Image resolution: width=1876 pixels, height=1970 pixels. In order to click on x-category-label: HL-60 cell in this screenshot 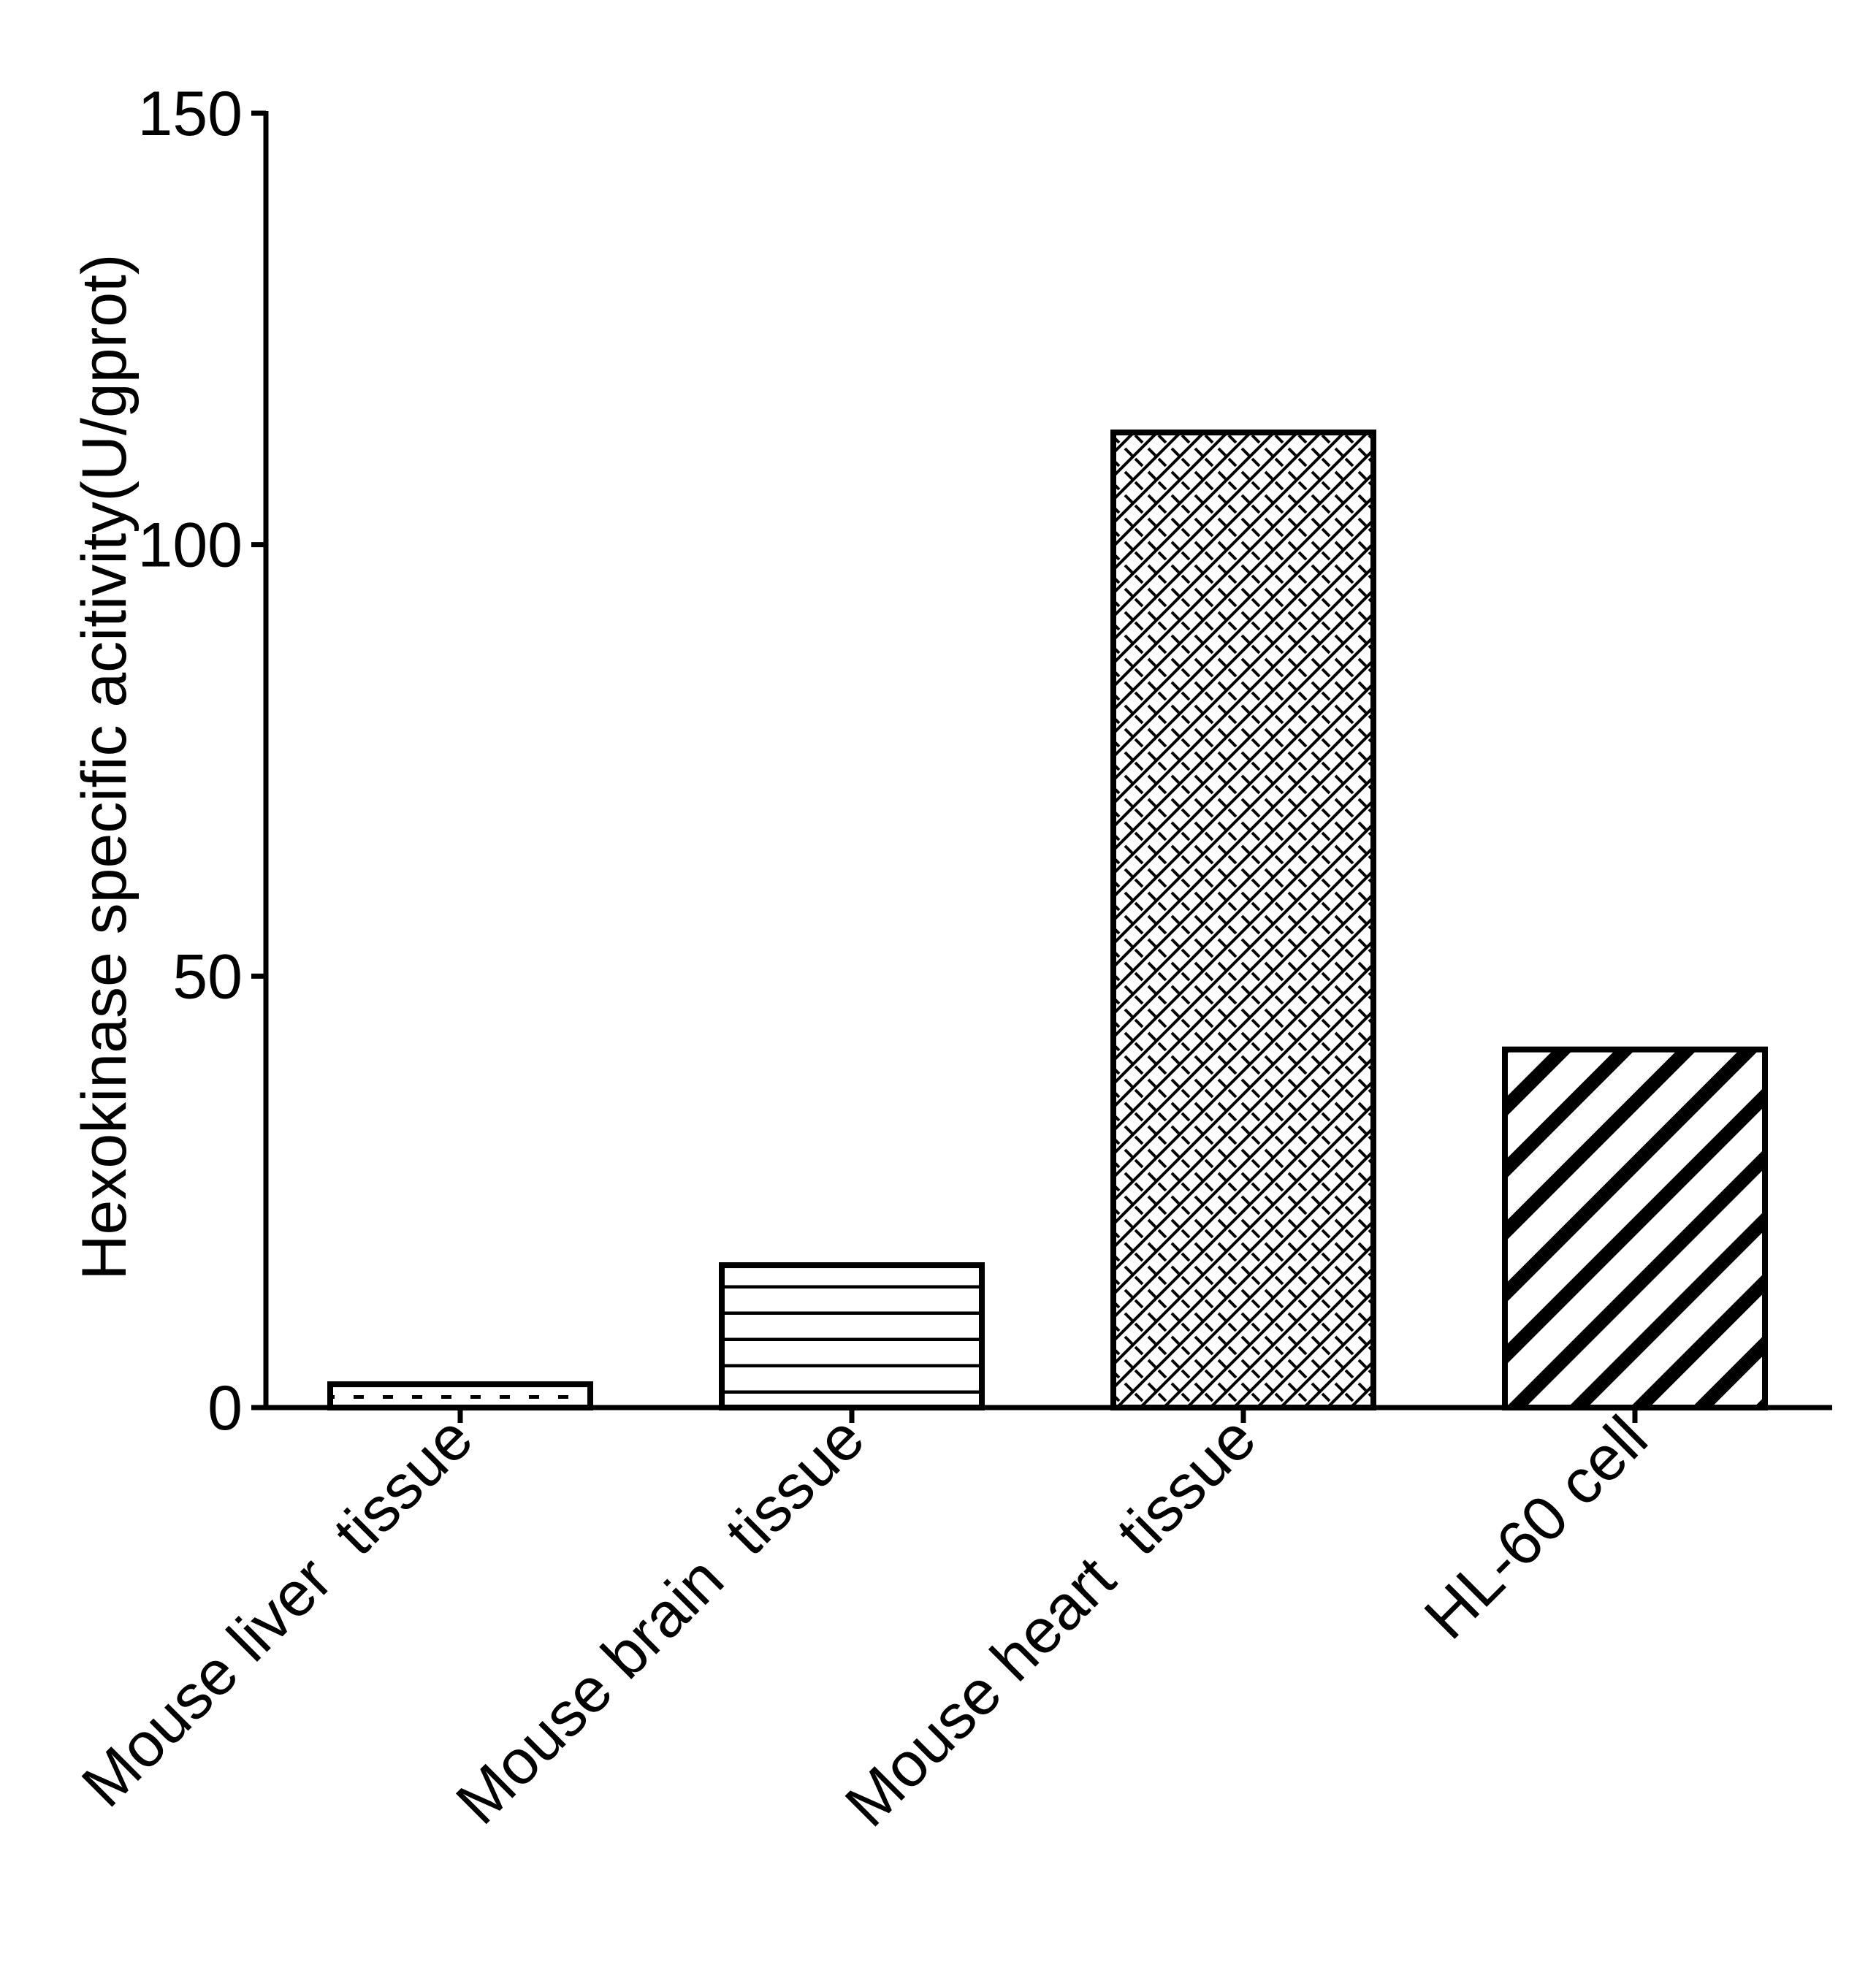, I will do `click(1536, 1528)`.